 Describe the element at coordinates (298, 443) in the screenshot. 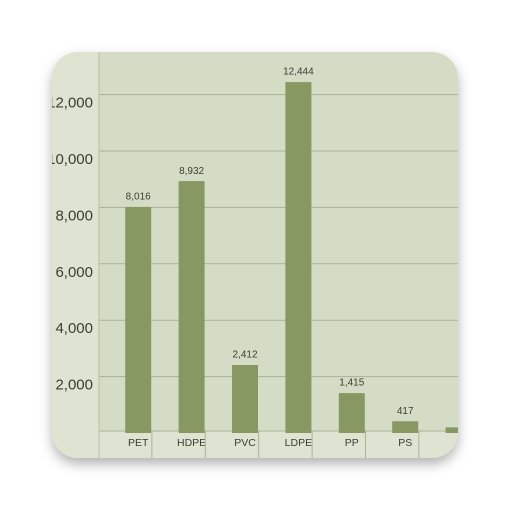

I see `x-tick-label: LDPE` at that location.